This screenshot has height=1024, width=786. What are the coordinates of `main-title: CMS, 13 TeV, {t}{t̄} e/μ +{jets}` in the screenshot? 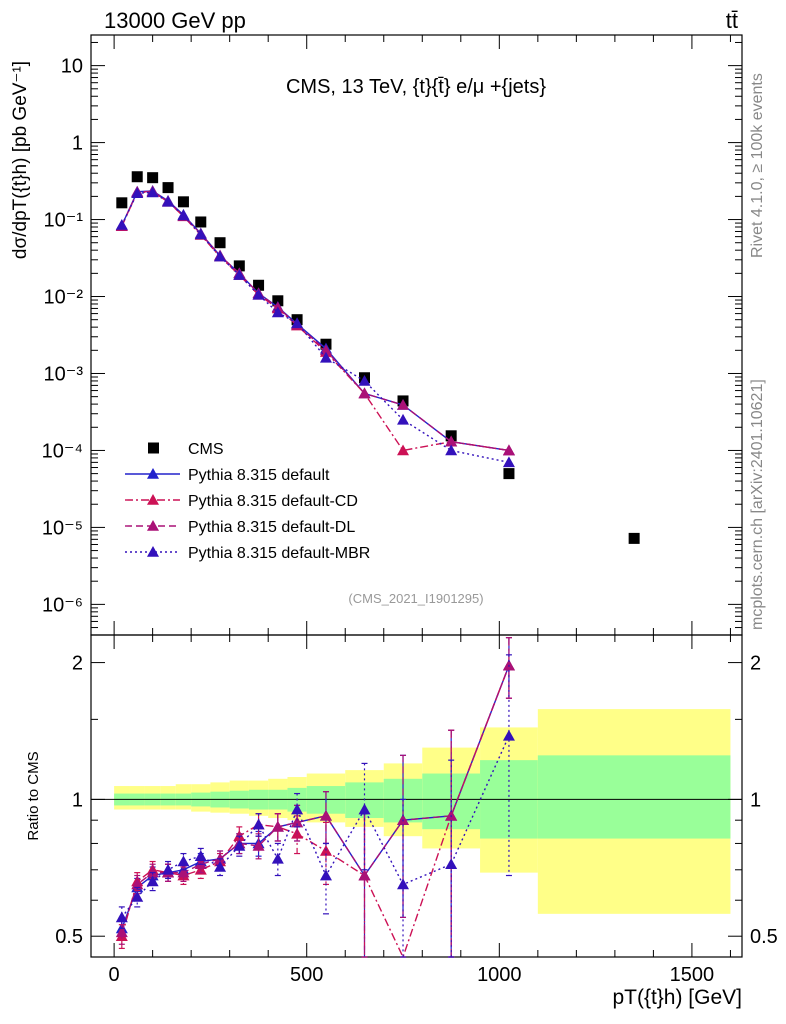 It's located at (416, 87).